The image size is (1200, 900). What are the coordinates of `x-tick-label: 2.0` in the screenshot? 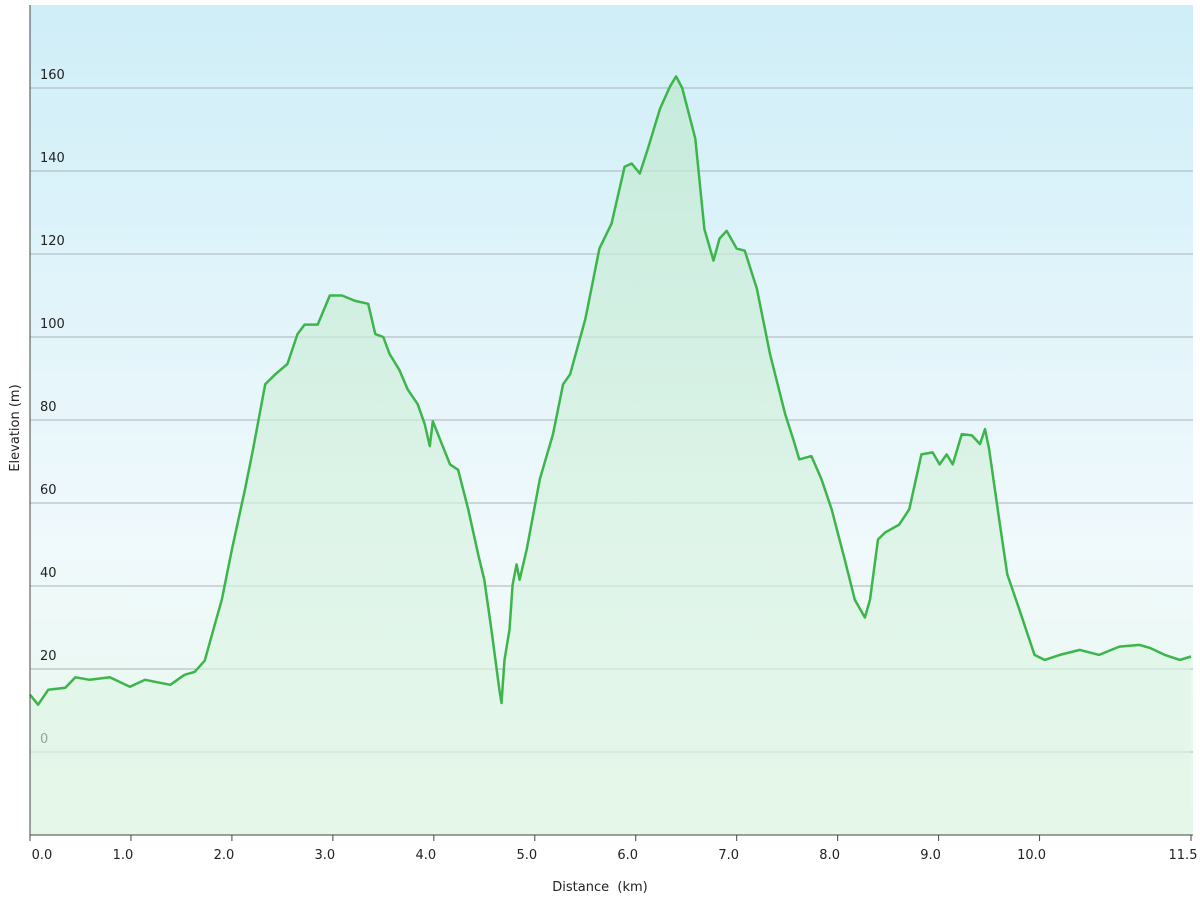 It's located at (224, 855).